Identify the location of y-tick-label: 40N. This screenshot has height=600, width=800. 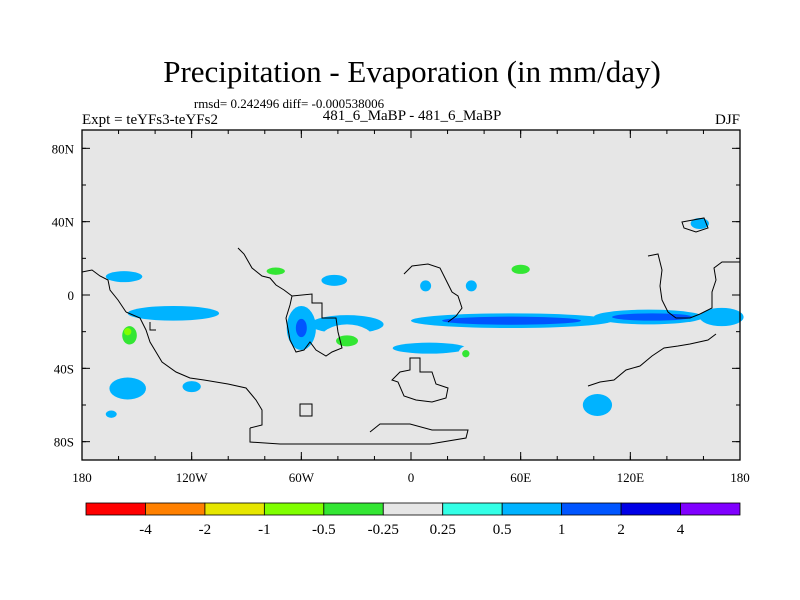
(63, 222).